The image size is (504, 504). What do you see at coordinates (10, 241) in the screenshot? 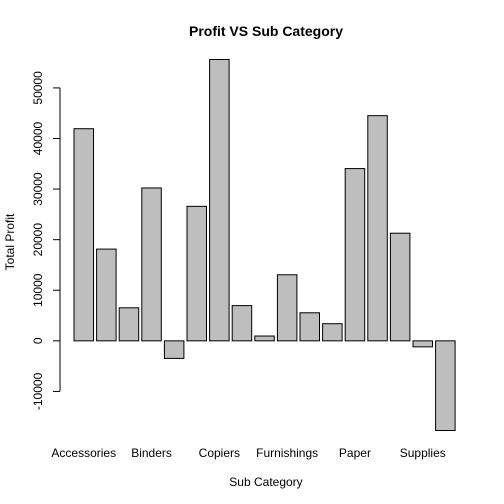
I see `y-axis-label: Total Profit` at bounding box center [10, 241].